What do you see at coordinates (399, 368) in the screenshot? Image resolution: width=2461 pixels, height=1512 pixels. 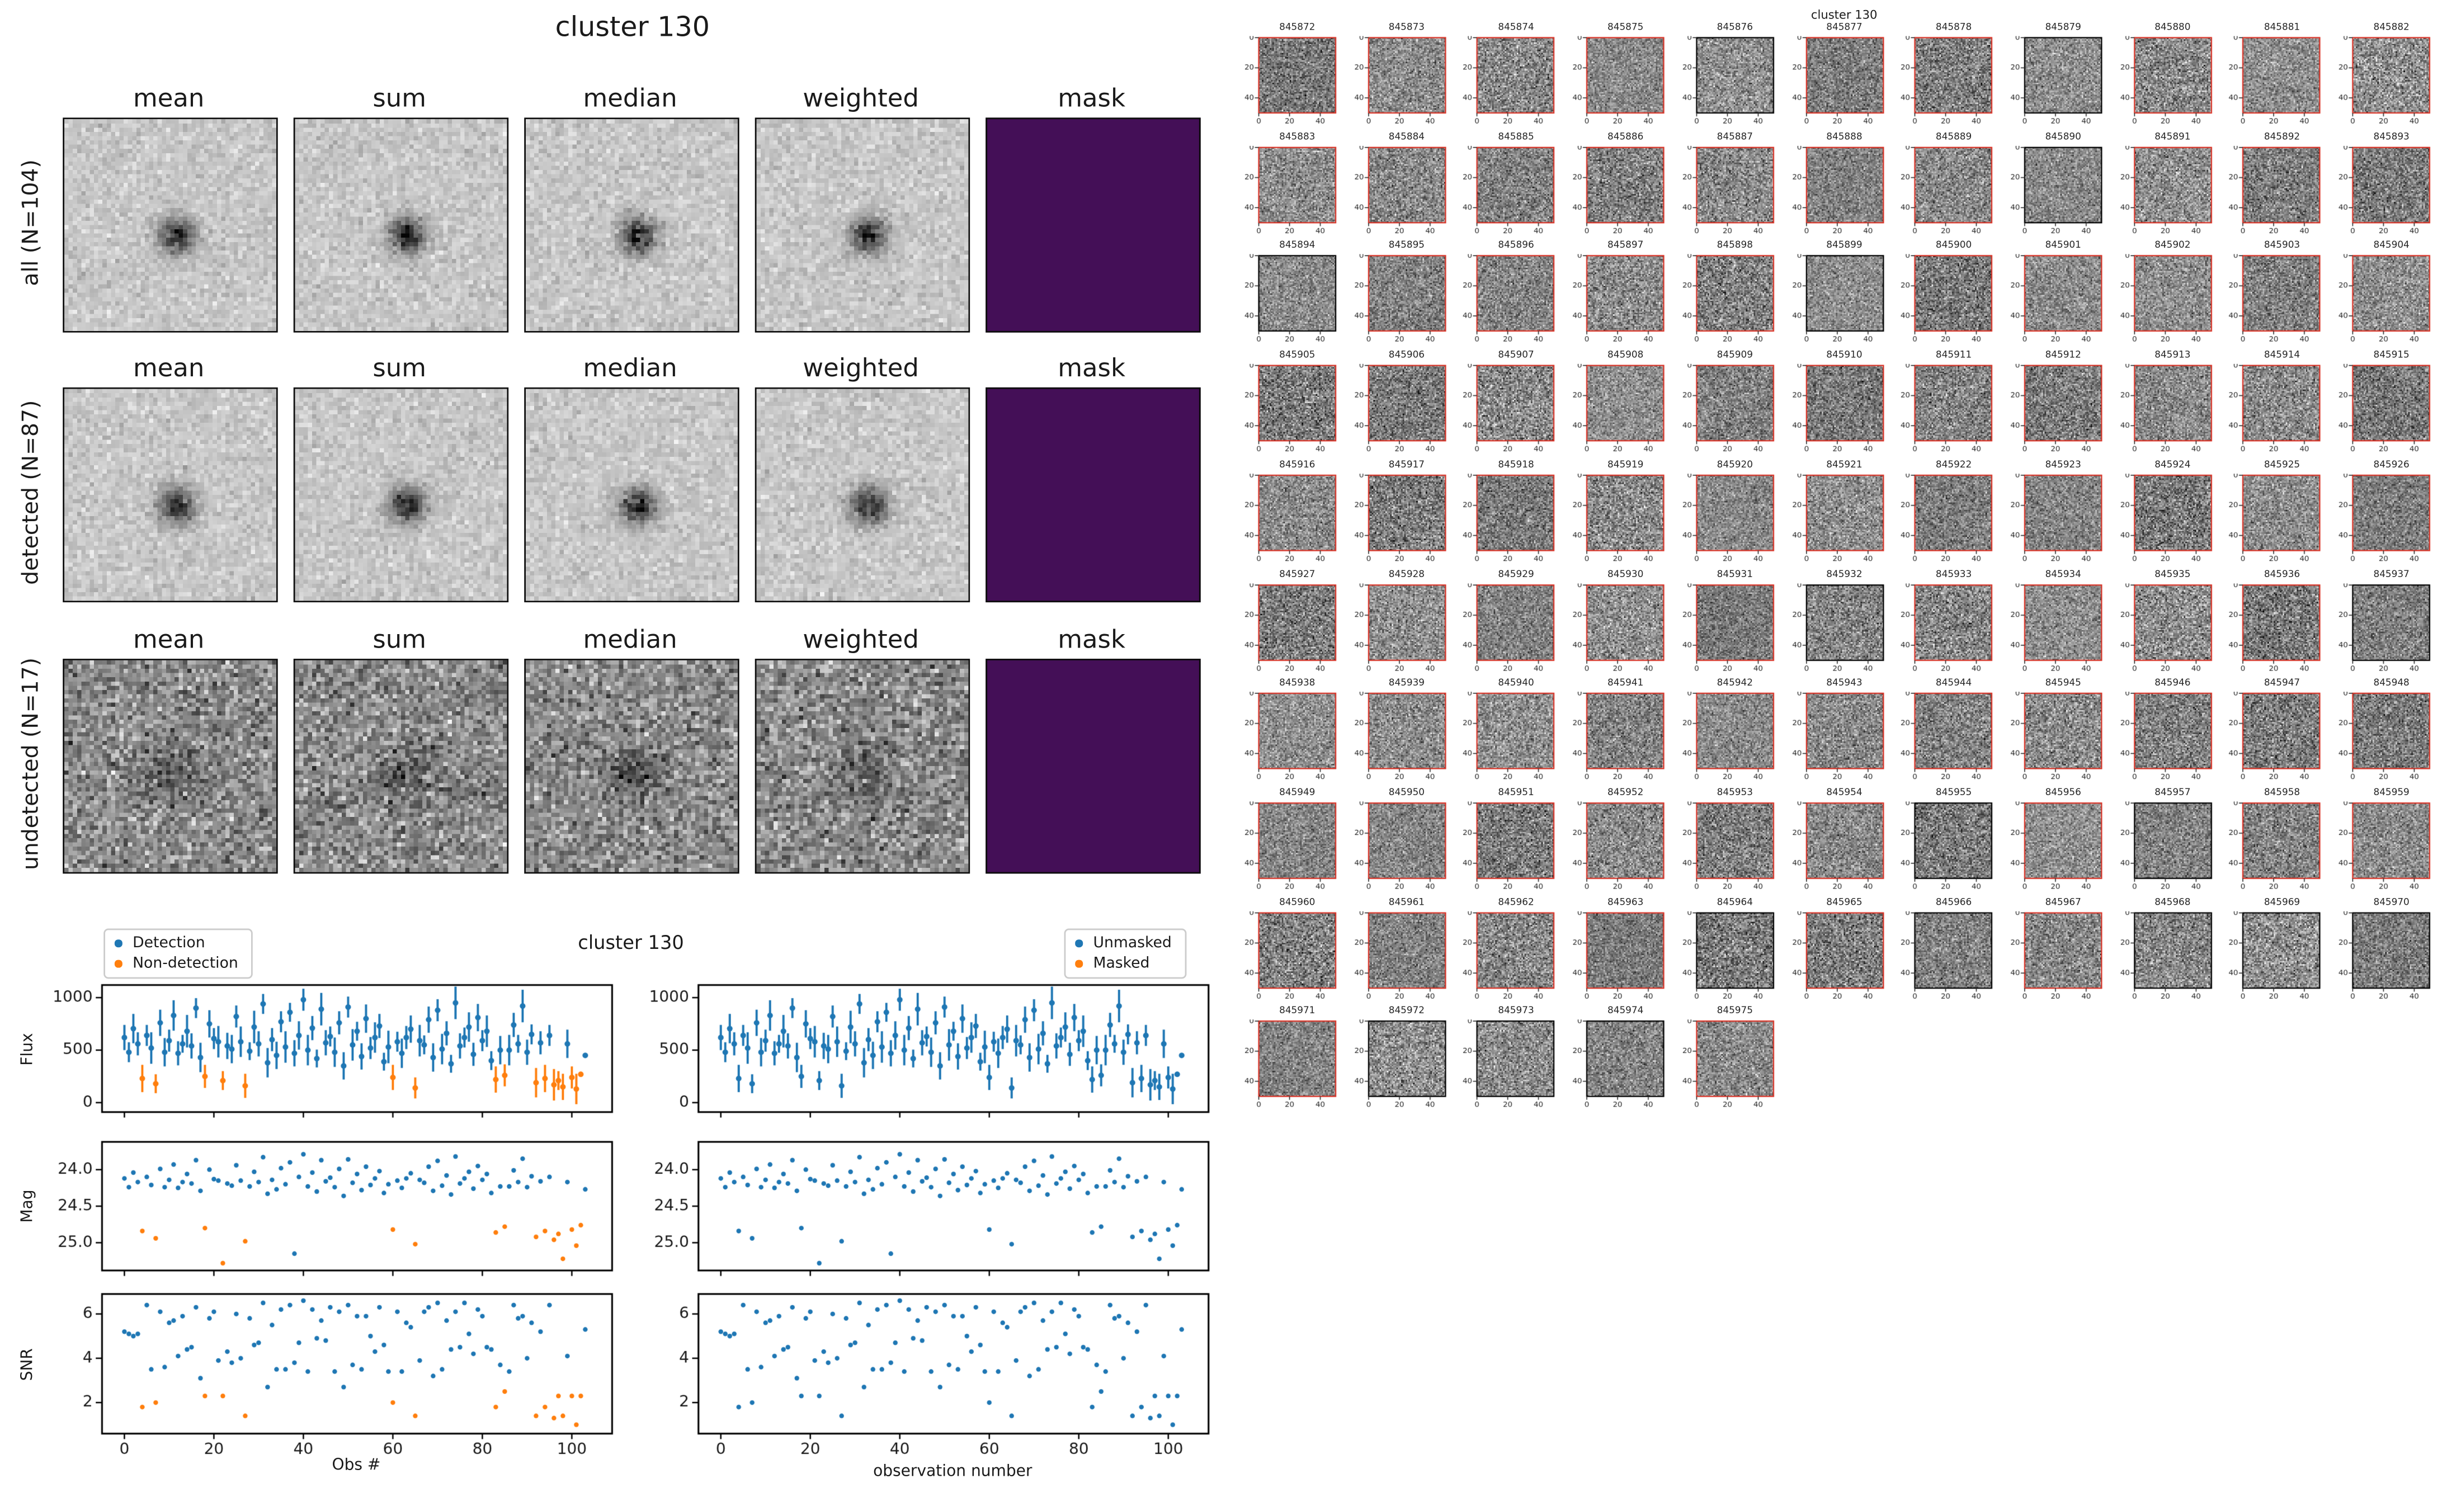 I see `column-header-sum: sum` at bounding box center [399, 368].